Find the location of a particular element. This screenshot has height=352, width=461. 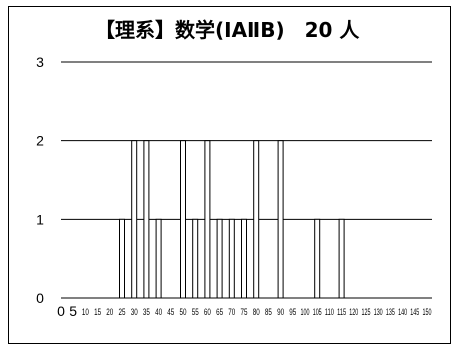

y-axis-ticks: 0 1 2 3 is located at coordinates (40, 180).